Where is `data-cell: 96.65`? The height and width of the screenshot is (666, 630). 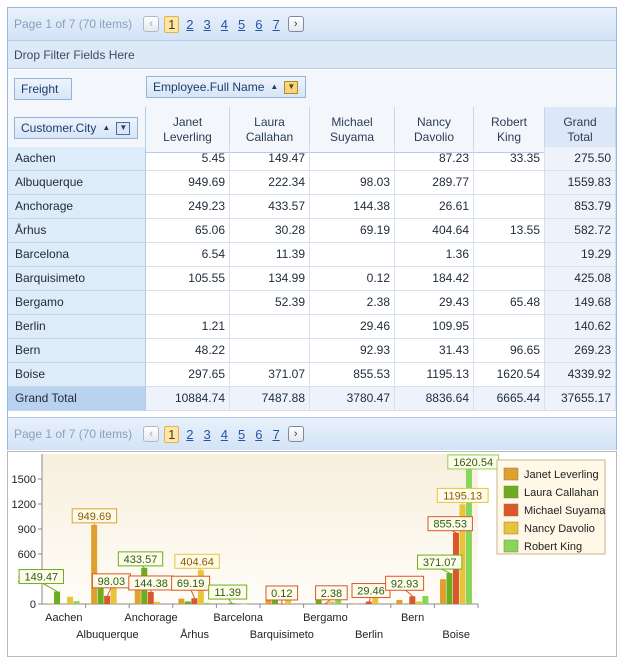 data-cell: 96.65 is located at coordinates (509, 351).